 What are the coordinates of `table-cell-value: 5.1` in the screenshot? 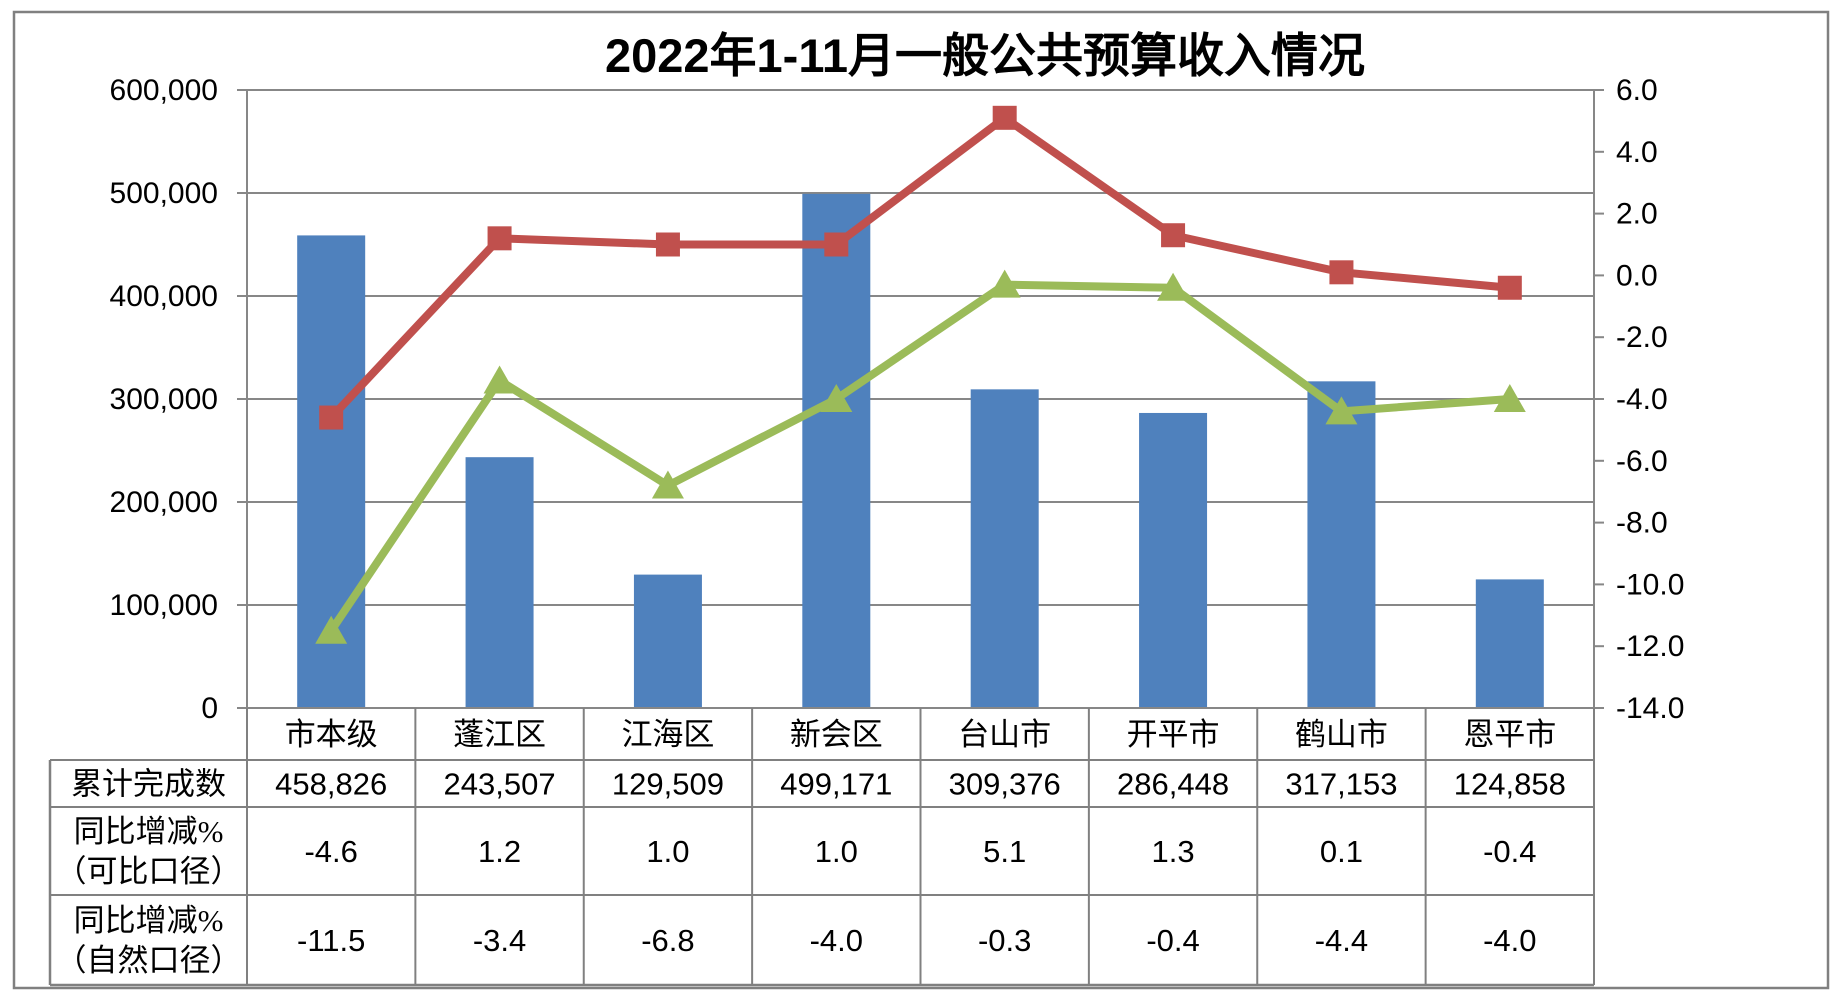 It's located at (1004, 851).